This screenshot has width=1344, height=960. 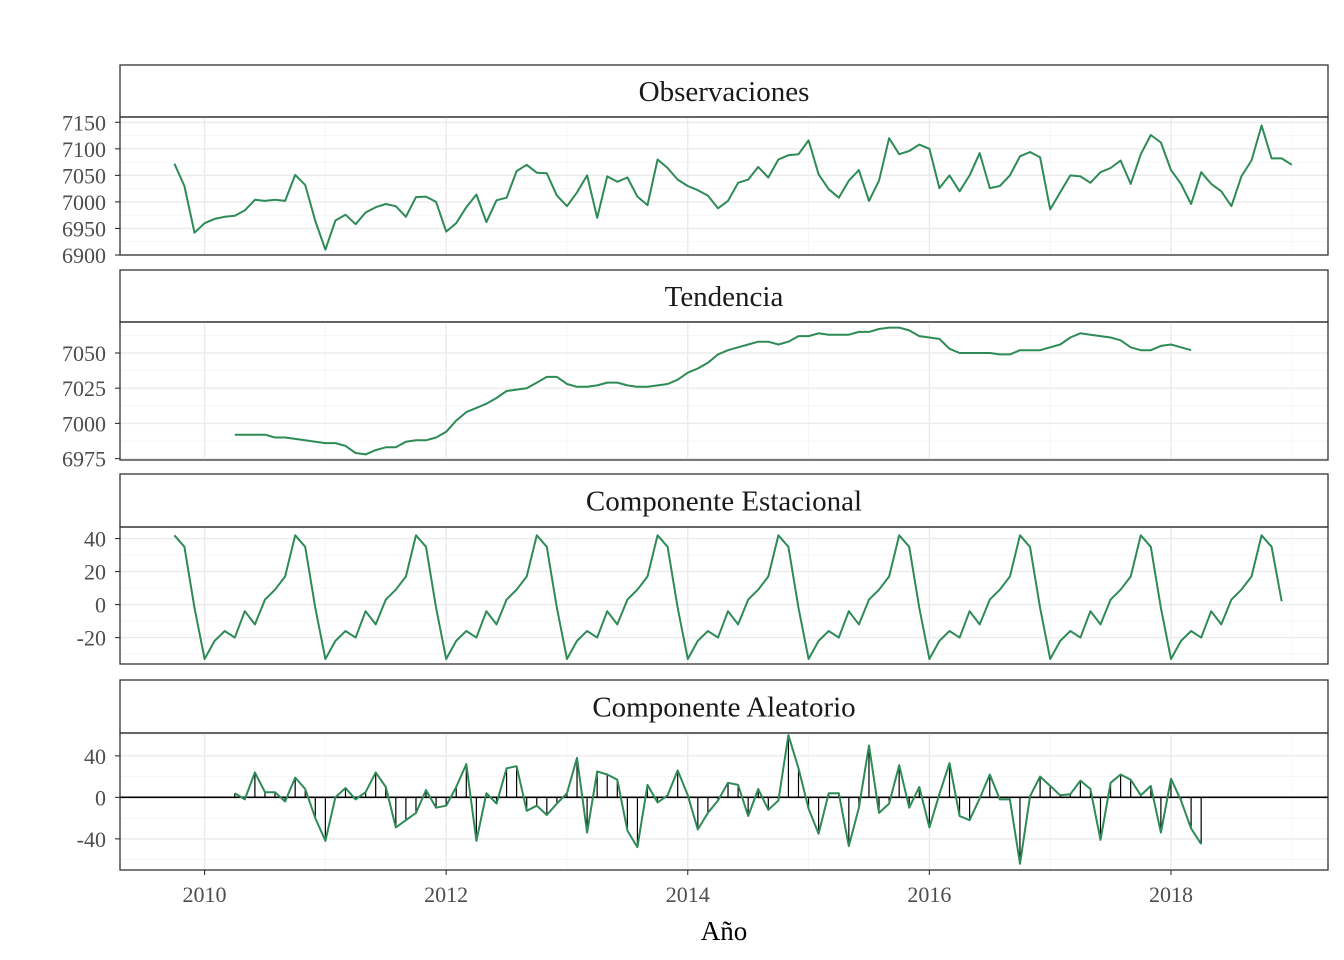 What do you see at coordinates (724, 931) in the screenshot?
I see `x-axis-title: Año` at bounding box center [724, 931].